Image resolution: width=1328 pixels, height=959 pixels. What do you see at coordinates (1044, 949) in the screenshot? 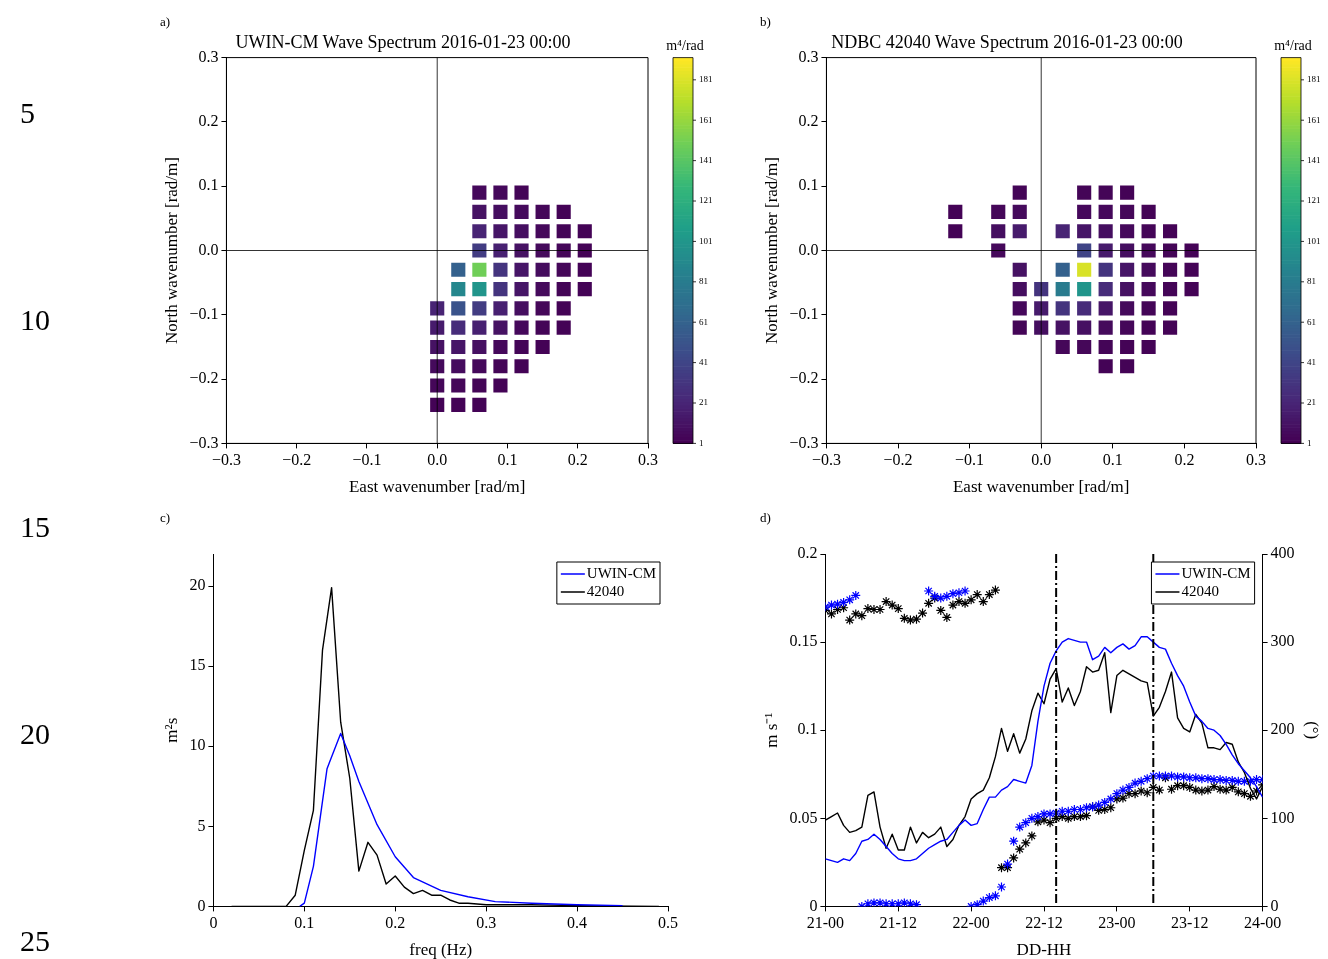
I see `x-axis-title: DD-HH` at bounding box center [1044, 949].